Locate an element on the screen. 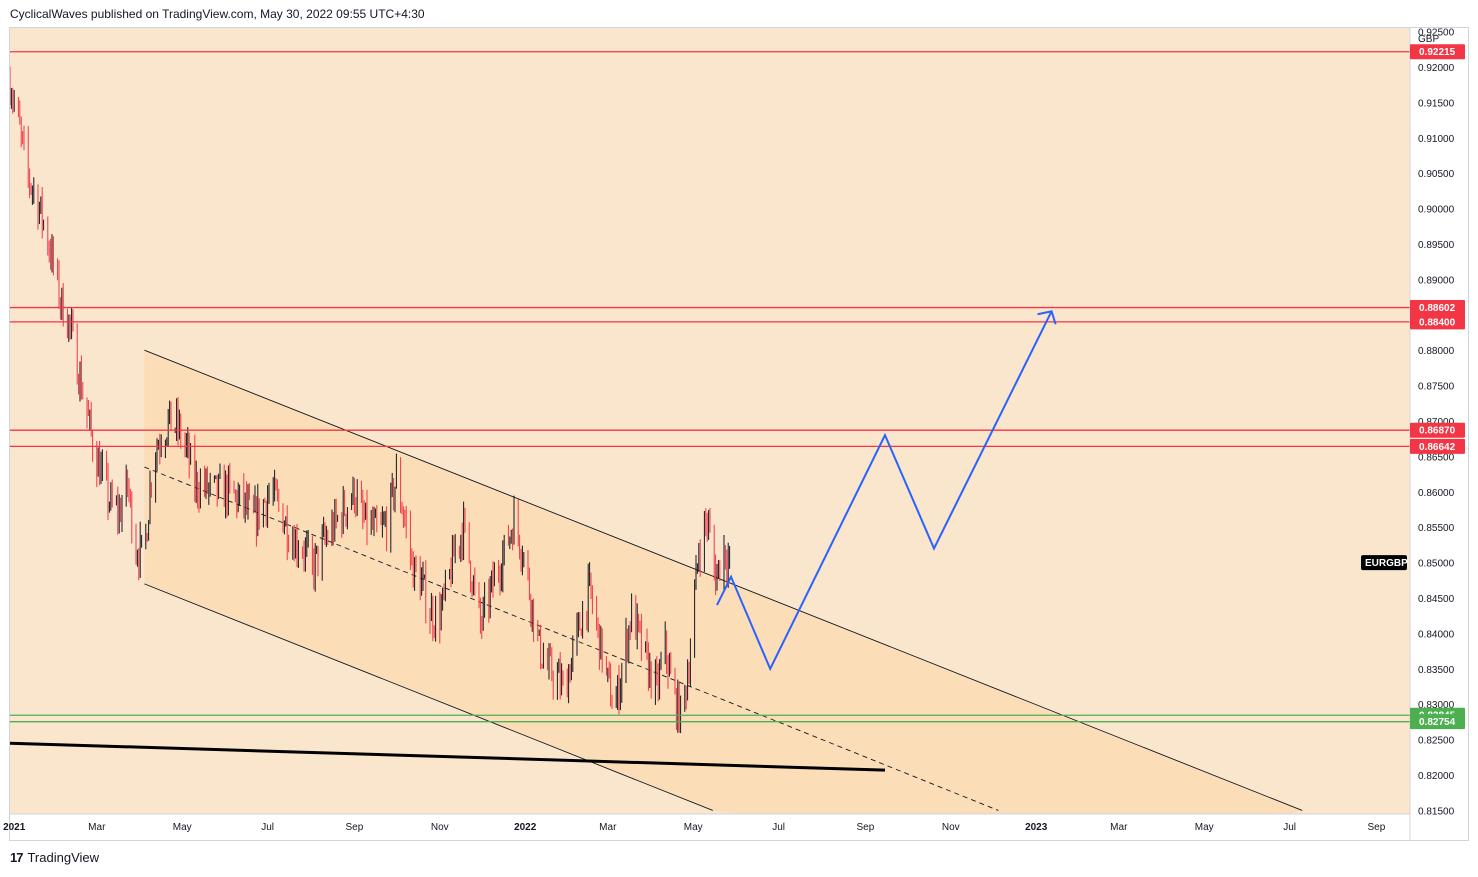 This screenshot has height=877, width=1478. time-tick-5: Nov is located at coordinates (440, 827).